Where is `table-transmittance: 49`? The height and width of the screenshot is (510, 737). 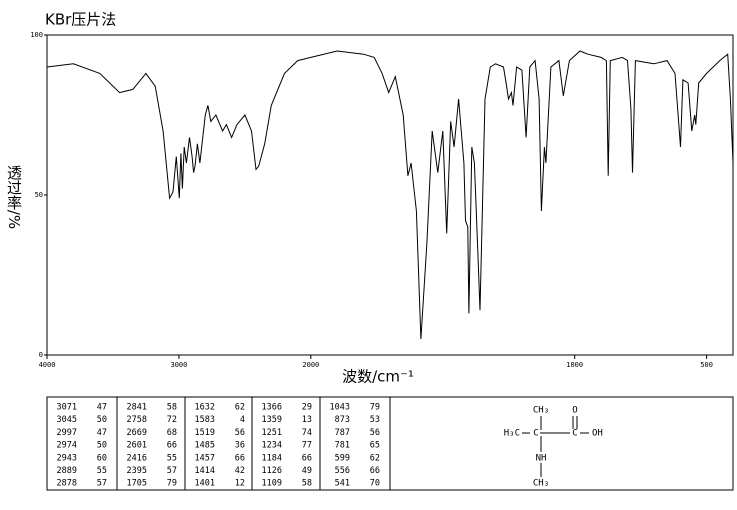
table-transmittance: 49 is located at coordinates (307, 471).